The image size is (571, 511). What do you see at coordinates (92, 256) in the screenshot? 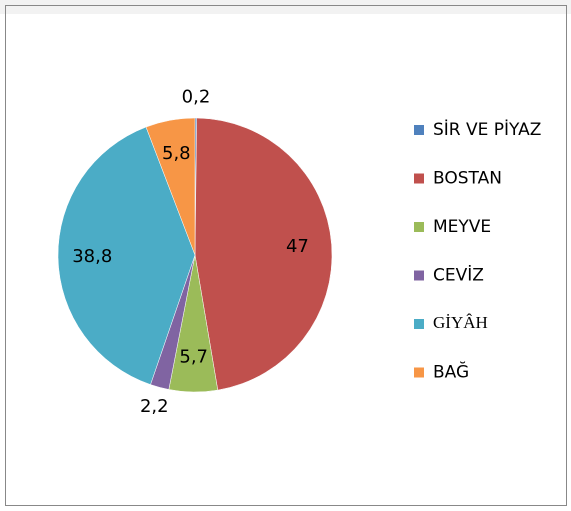
I see `data-label: 38,8` at bounding box center [92, 256].